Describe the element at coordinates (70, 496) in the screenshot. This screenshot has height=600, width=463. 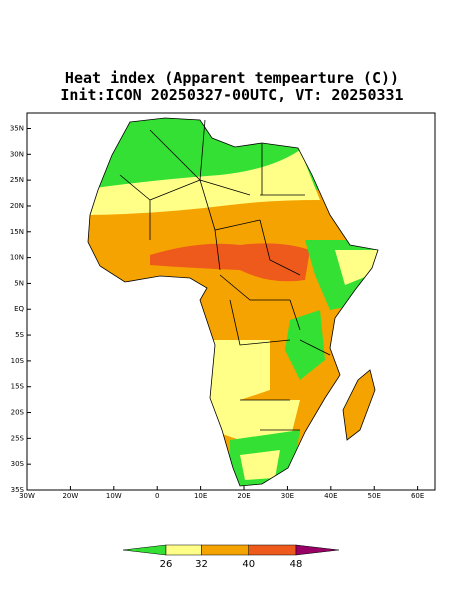
I see `x-tick-label: 20W` at that location.